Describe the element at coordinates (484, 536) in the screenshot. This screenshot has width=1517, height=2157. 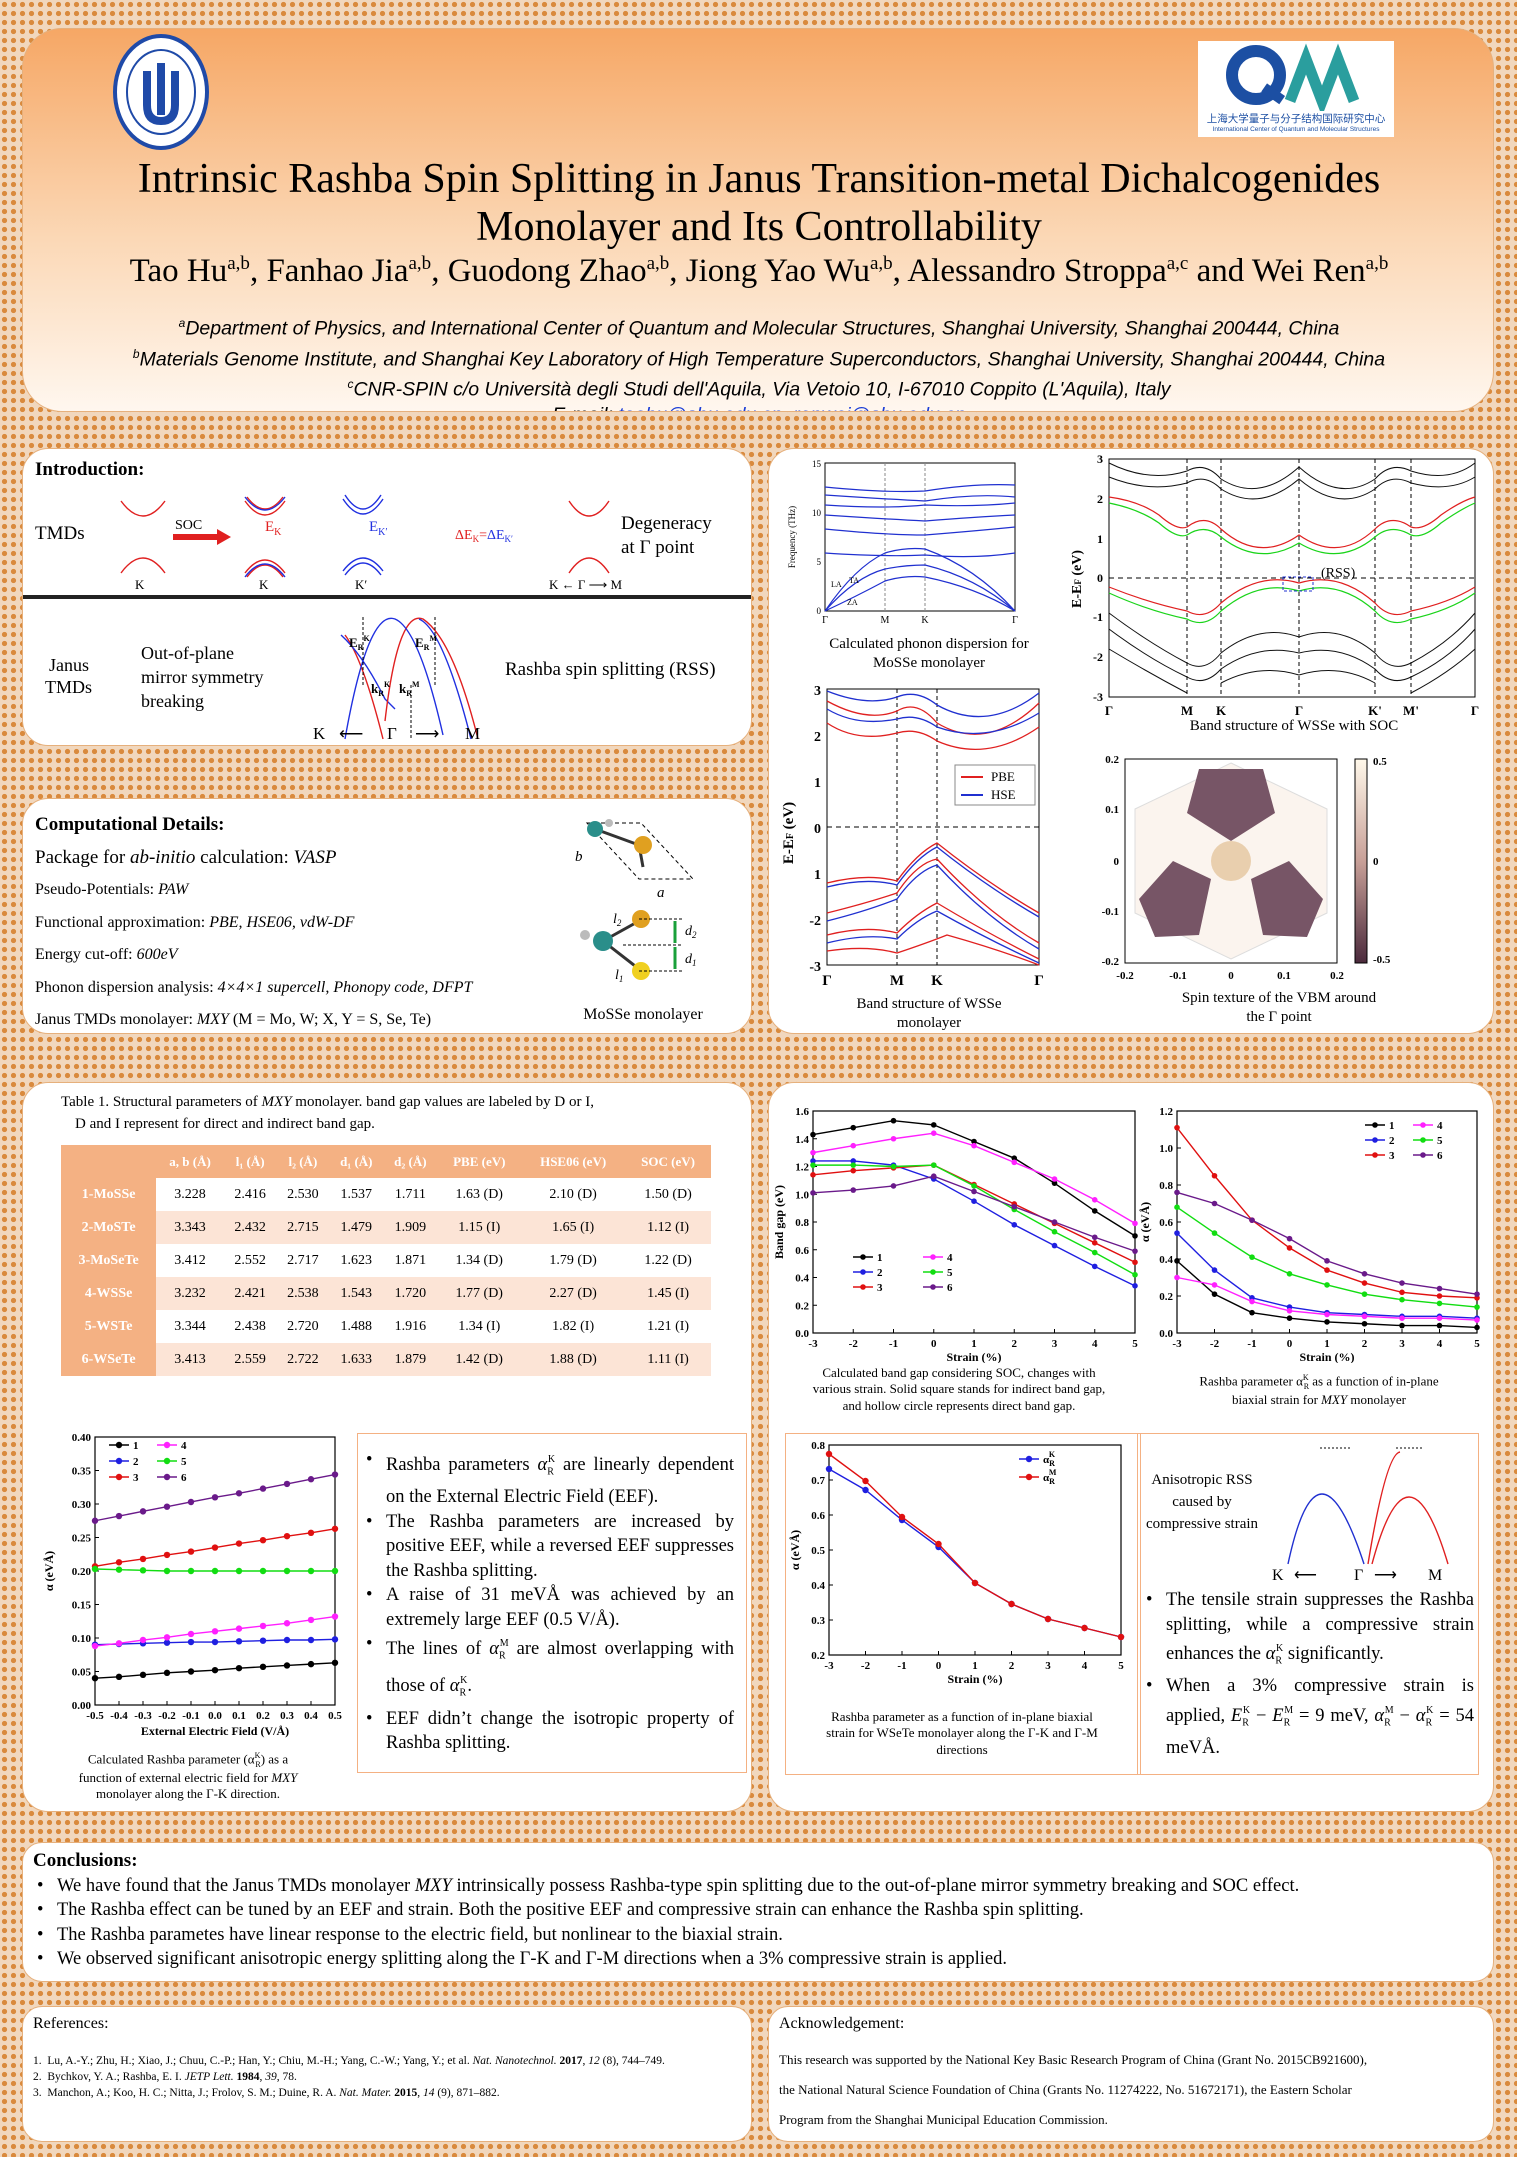
I see `delta-e-equation: ΔEK=ΔEK′` at that location.